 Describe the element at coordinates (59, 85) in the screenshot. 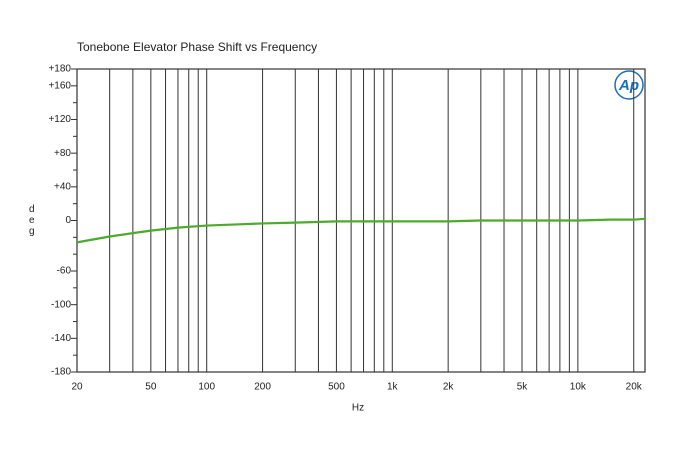

I see `y-tick-label: +160` at that location.